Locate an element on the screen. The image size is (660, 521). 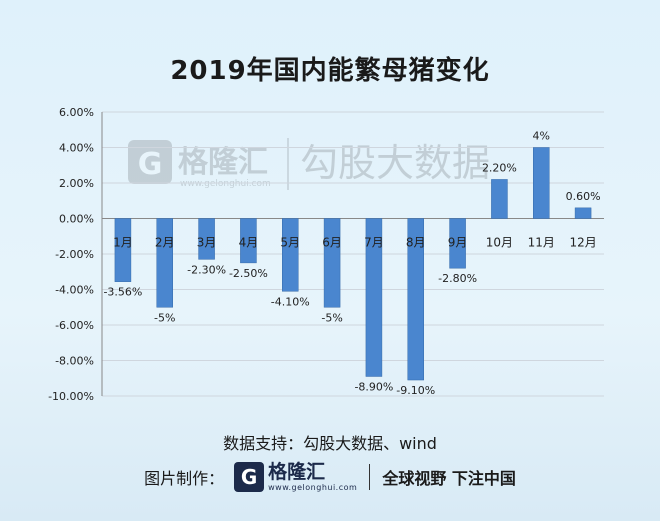
data-label: -8.90% is located at coordinates (373, 386).